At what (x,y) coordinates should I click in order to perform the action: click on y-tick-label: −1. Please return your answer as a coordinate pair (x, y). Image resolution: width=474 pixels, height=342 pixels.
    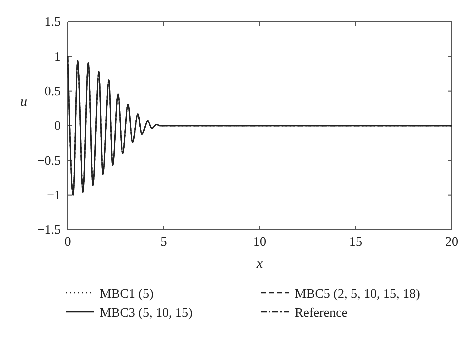
    Looking at the image, I should click on (54, 194).